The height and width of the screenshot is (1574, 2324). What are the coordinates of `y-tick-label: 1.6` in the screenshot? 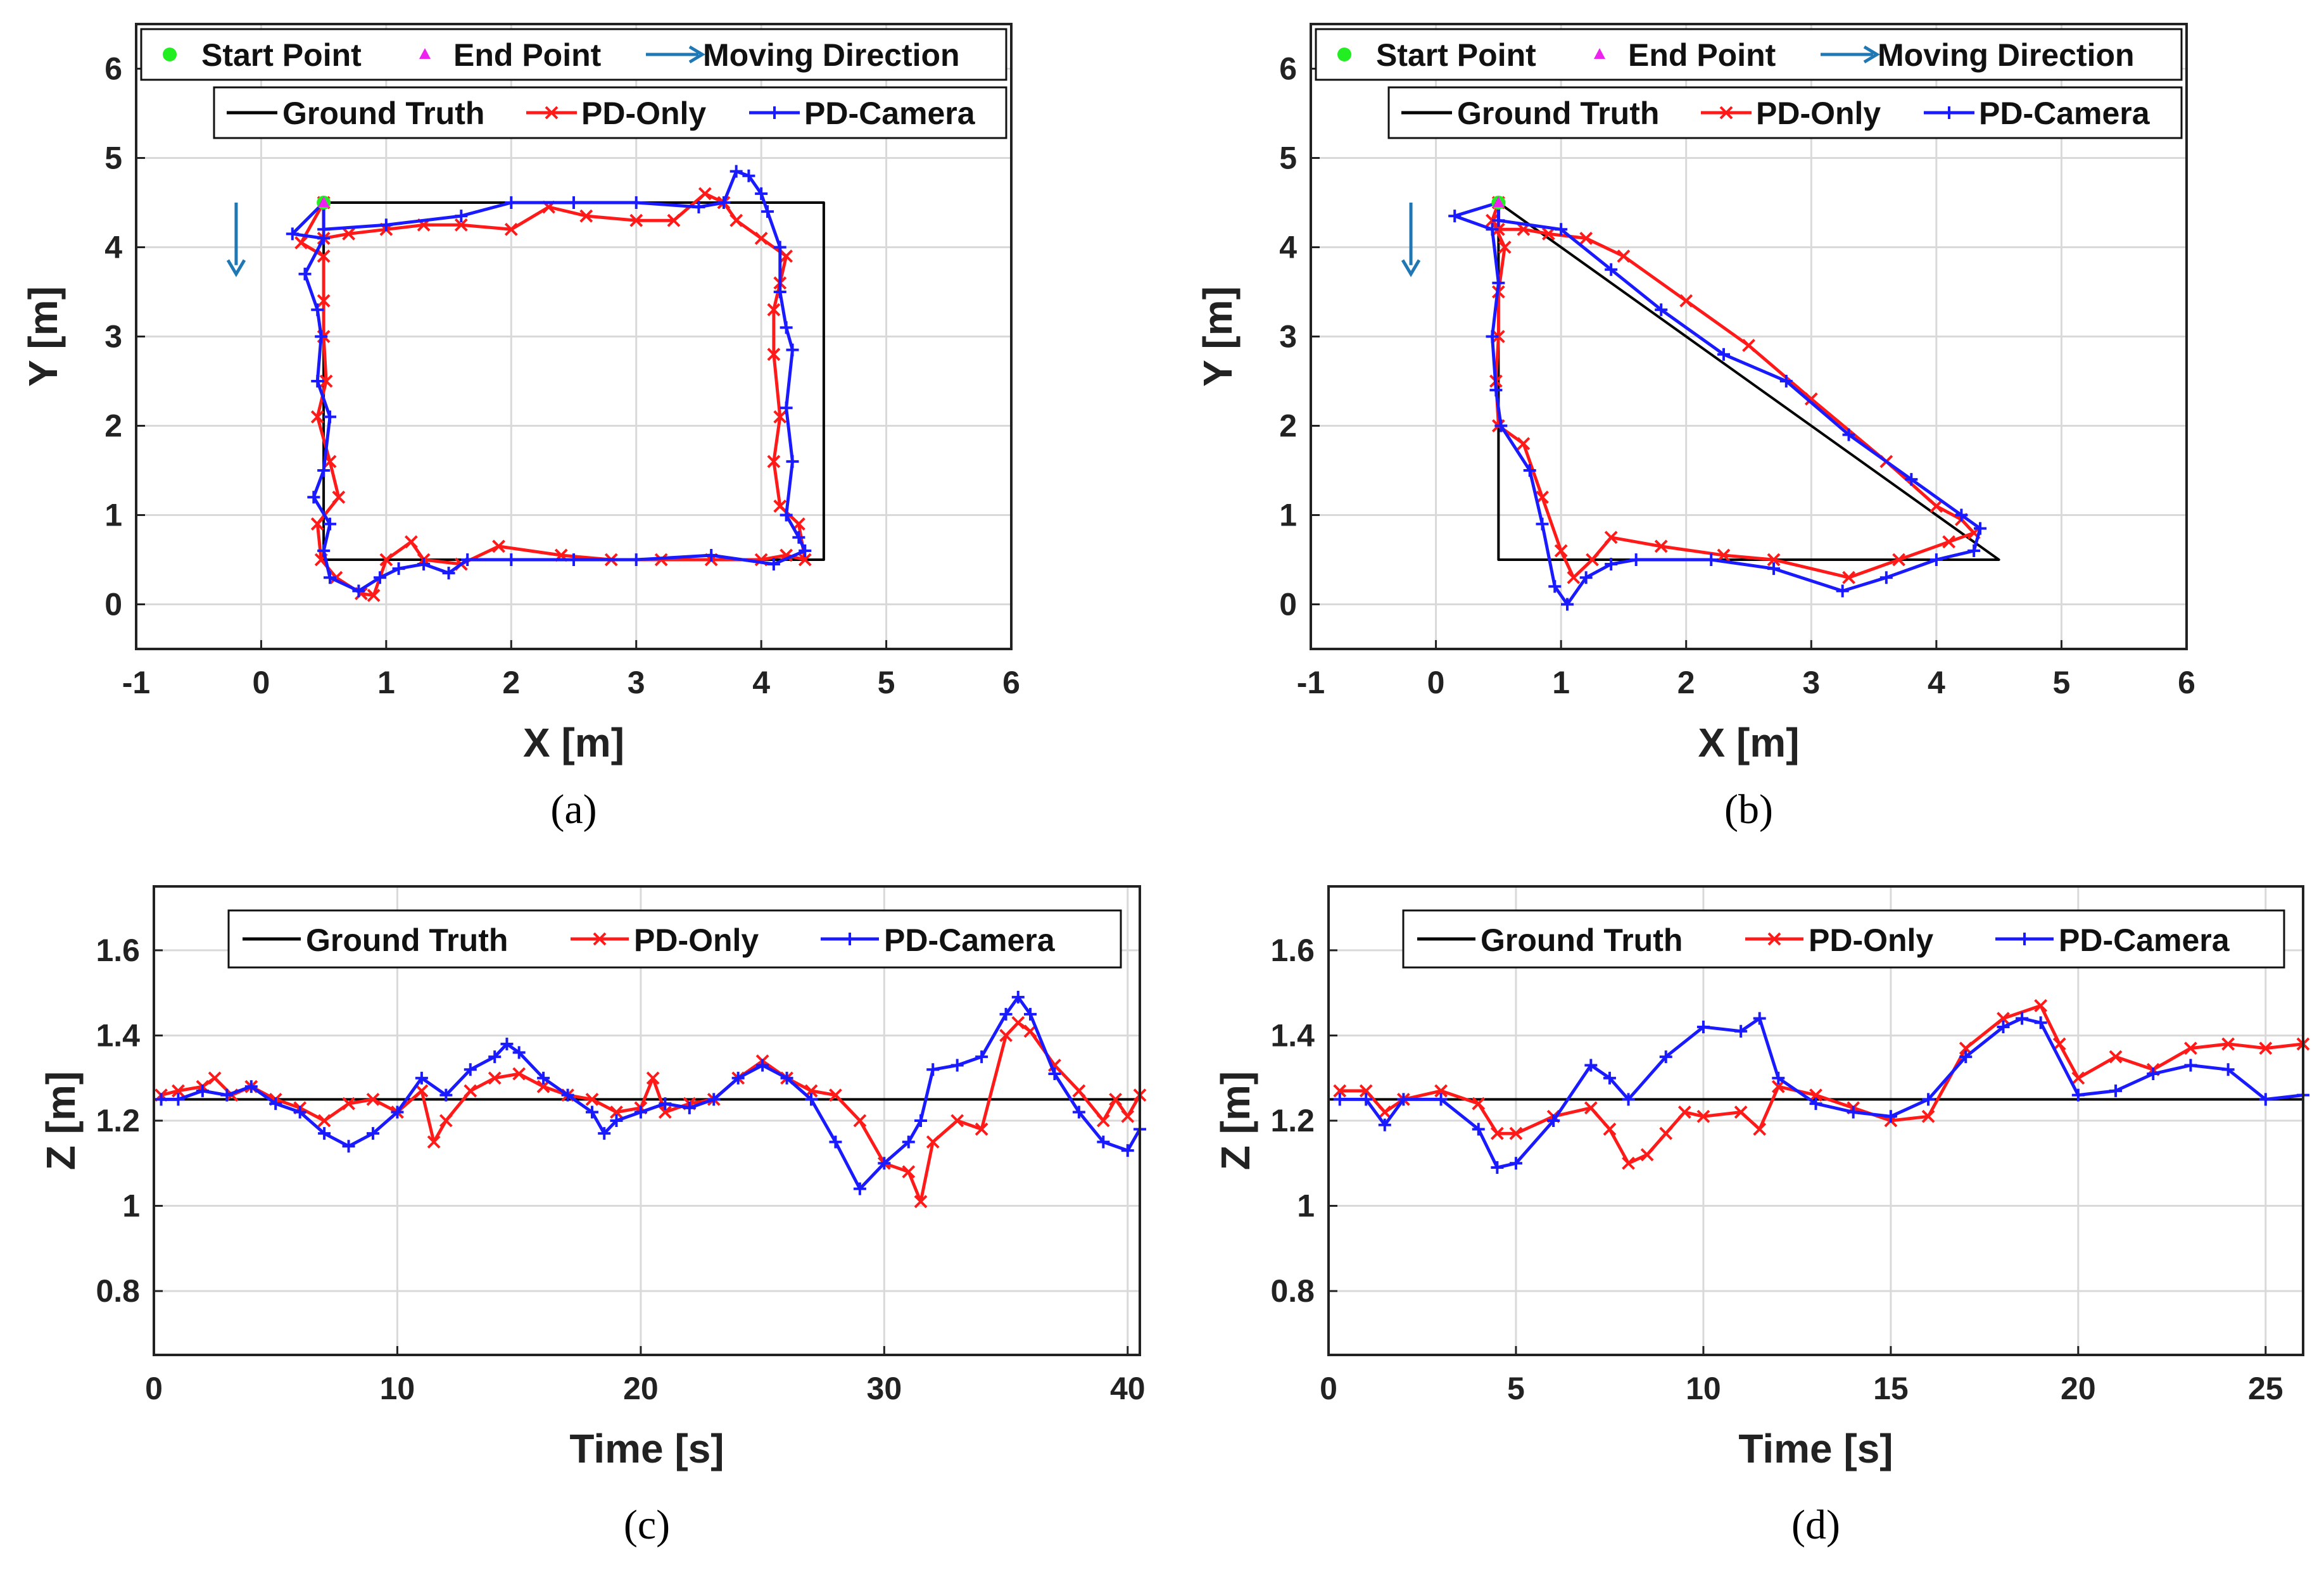 It's located at (118, 951).